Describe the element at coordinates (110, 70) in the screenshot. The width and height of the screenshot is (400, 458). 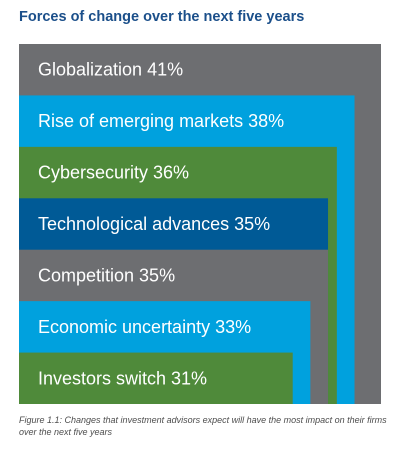
I see `bar-label-globalization: Globalization 41%` at that location.